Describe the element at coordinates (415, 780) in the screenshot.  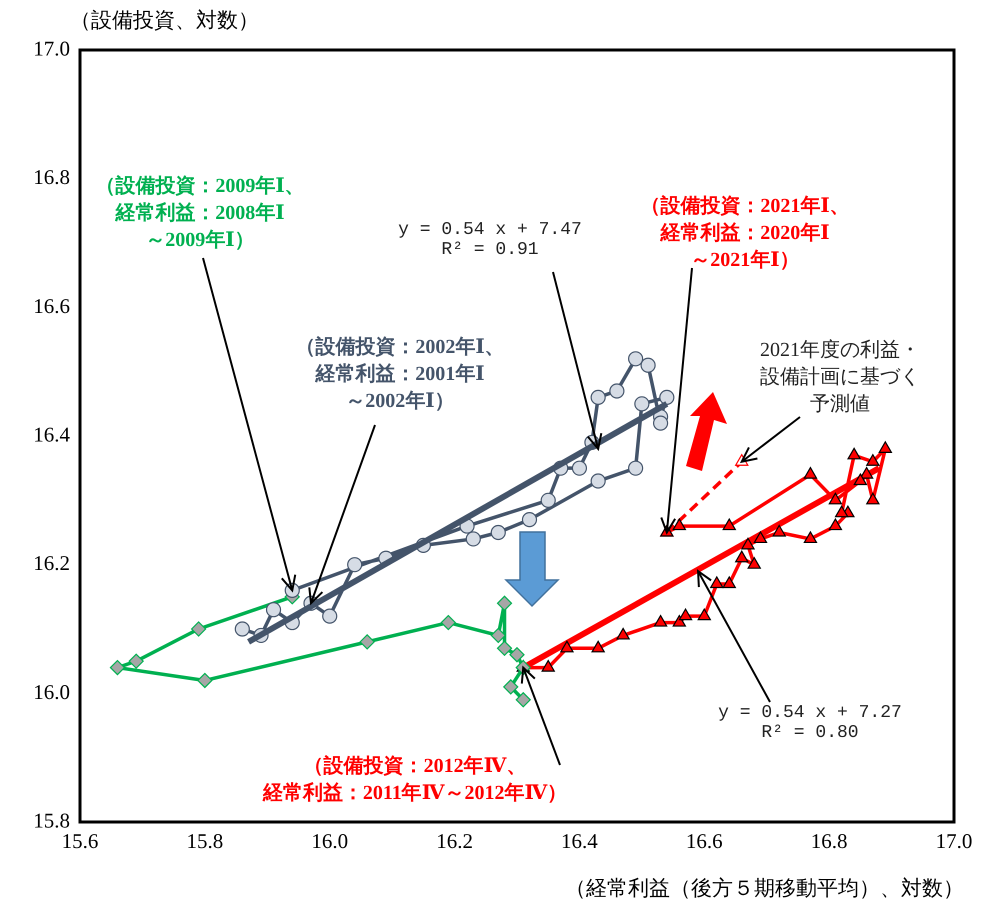
I see `annotation: （設備投資：2012年Ⅳ、経常利益：2011年Ⅳ～2012年Ⅳ）` at that location.